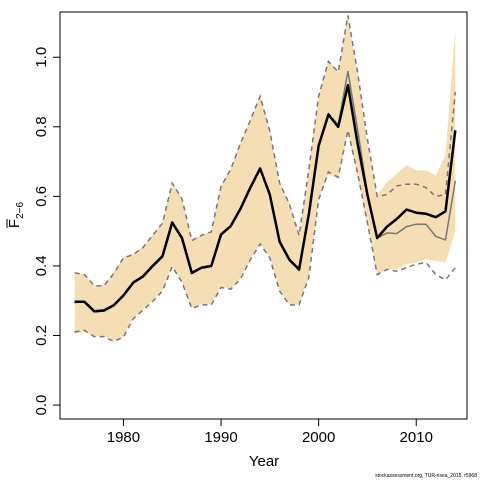 The height and width of the screenshot is (480, 480). I want to click on svg-text: F2−6, so click(16, 214).